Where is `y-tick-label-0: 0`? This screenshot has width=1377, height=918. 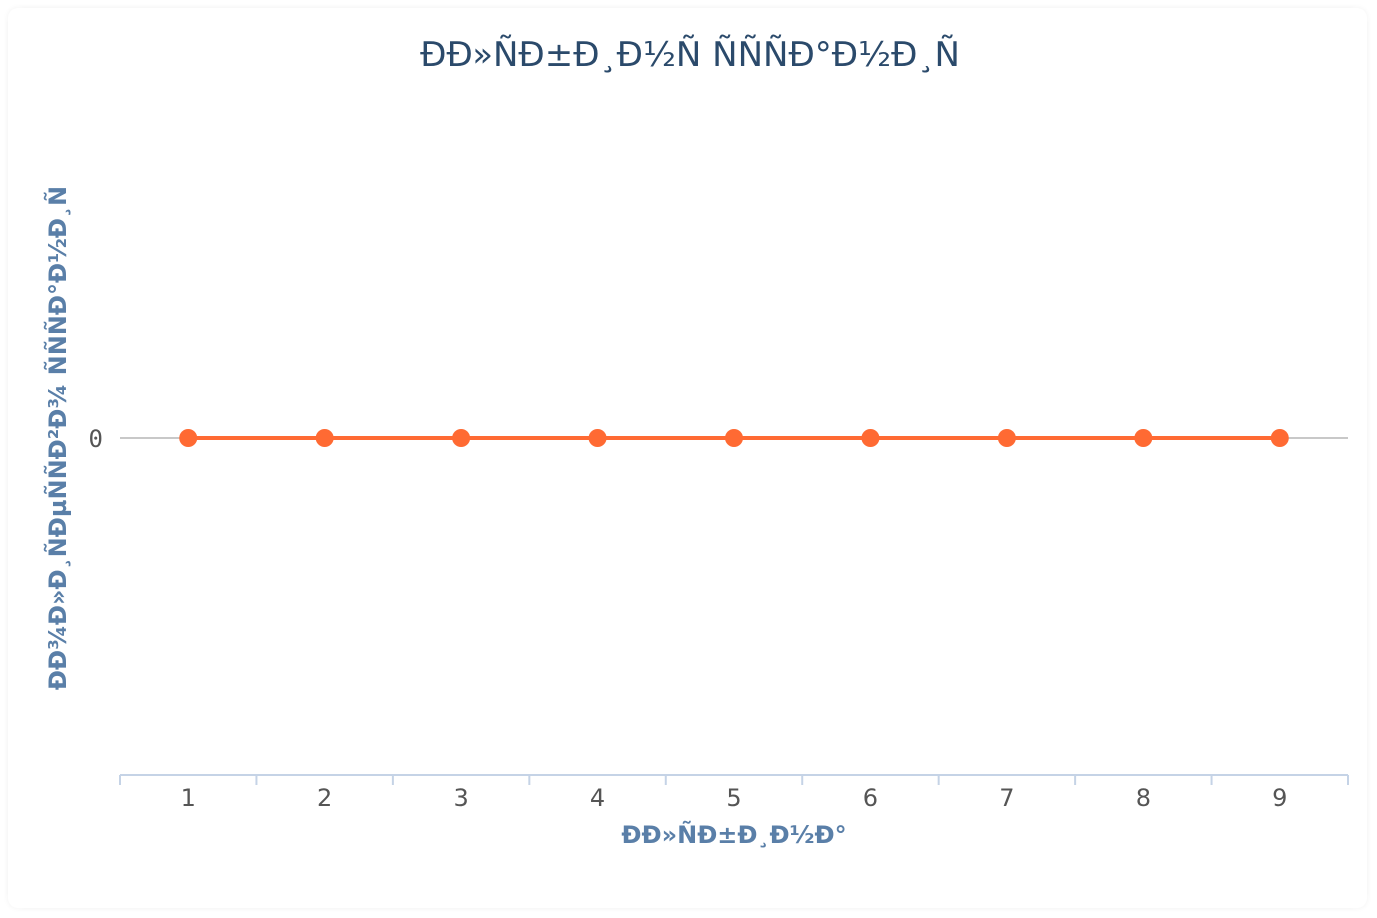 y-tick-label-0: 0 is located at coordinates (96, 439).